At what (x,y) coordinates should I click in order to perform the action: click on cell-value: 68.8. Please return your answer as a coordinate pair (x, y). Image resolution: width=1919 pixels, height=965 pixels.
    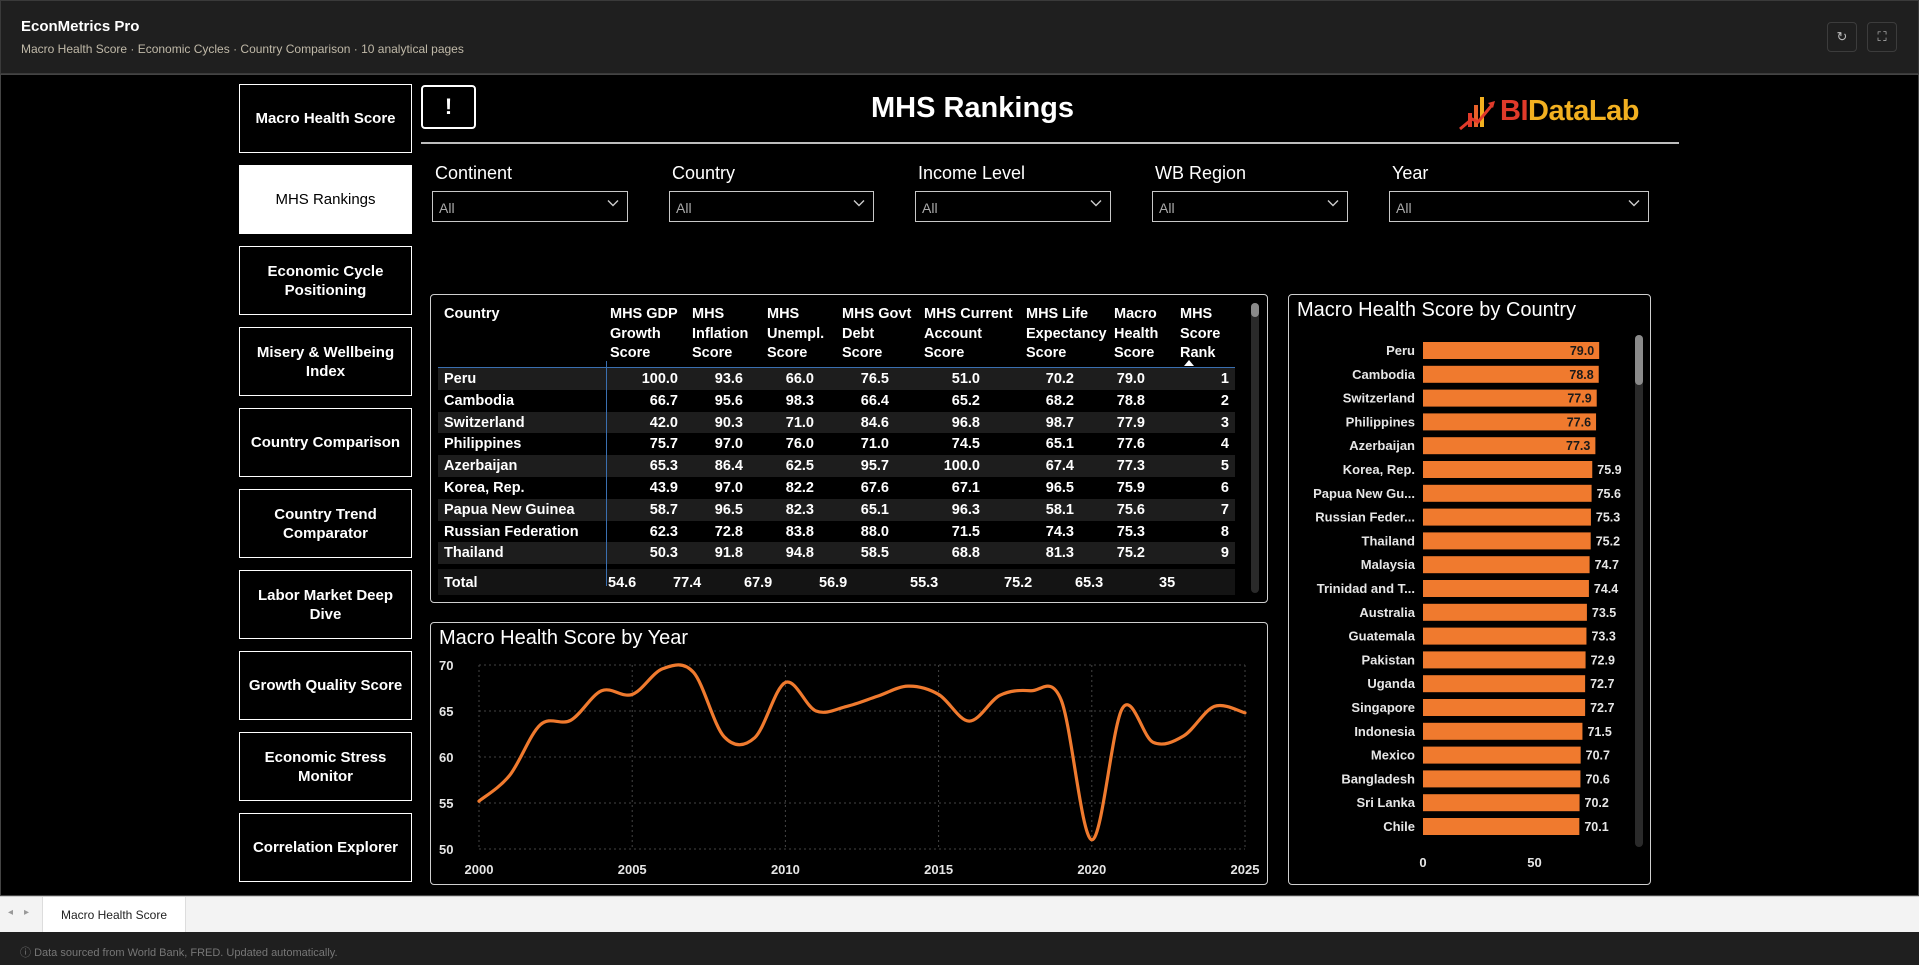
    Looking at the image, I should click on (965, 553).